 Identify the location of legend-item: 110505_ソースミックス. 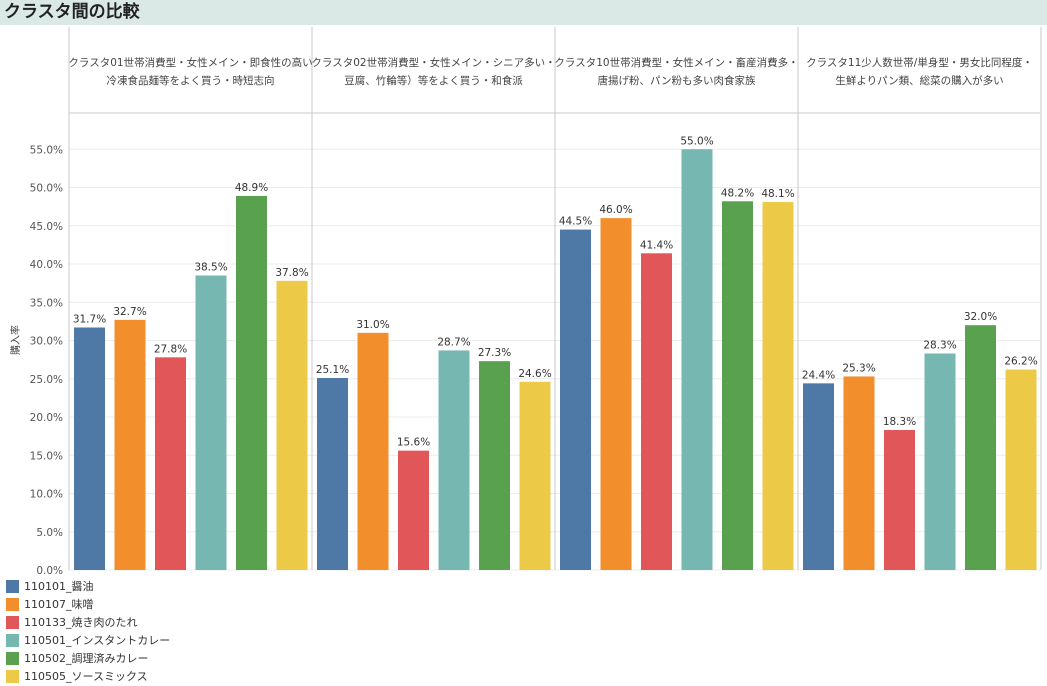
(88, 676).